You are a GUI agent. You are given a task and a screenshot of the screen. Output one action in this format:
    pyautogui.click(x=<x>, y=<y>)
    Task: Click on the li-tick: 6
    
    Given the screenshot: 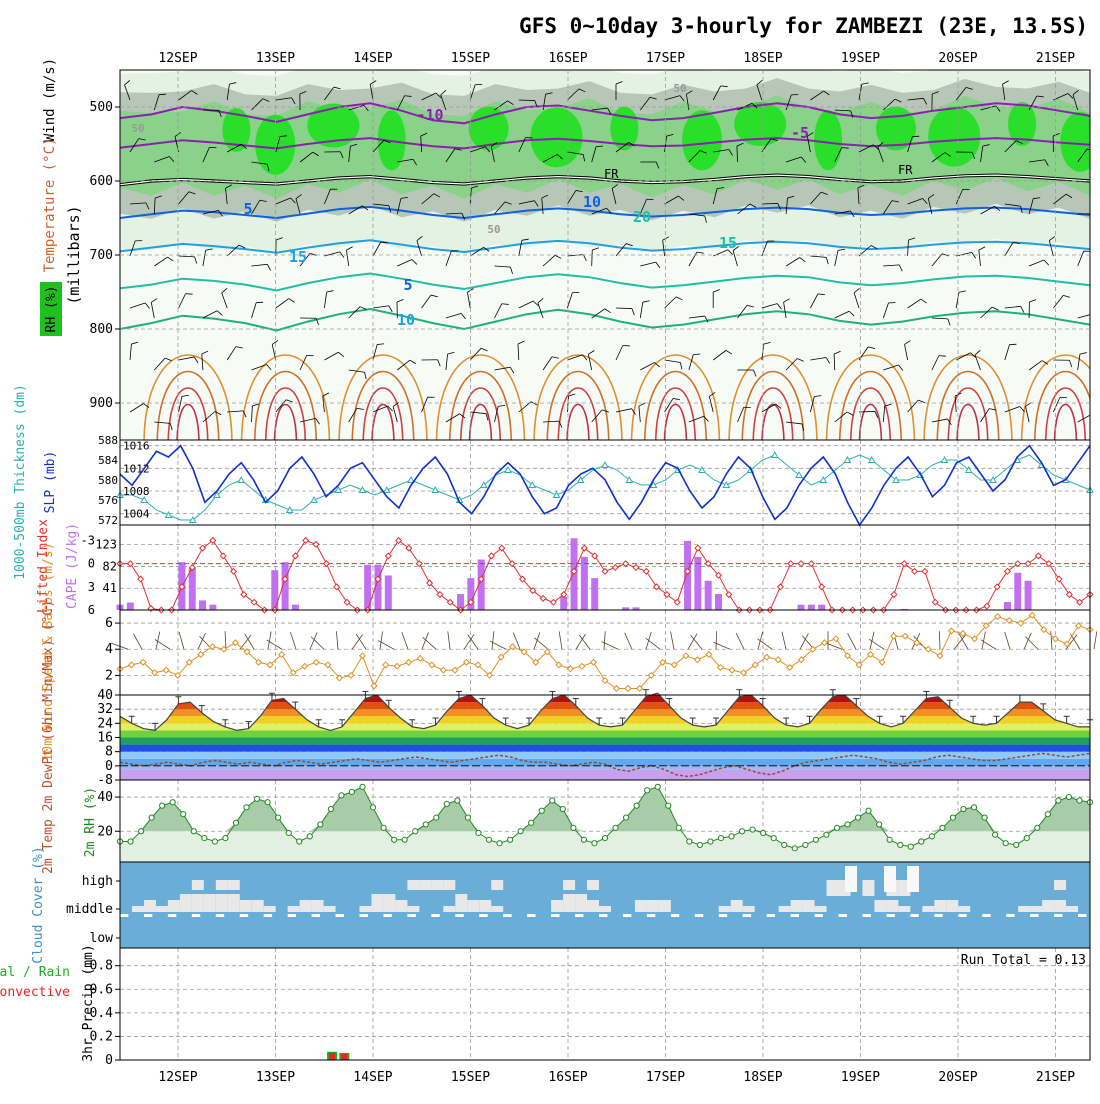 What is the action you would take?
    pyautogui.click(x=91, y=610)
    